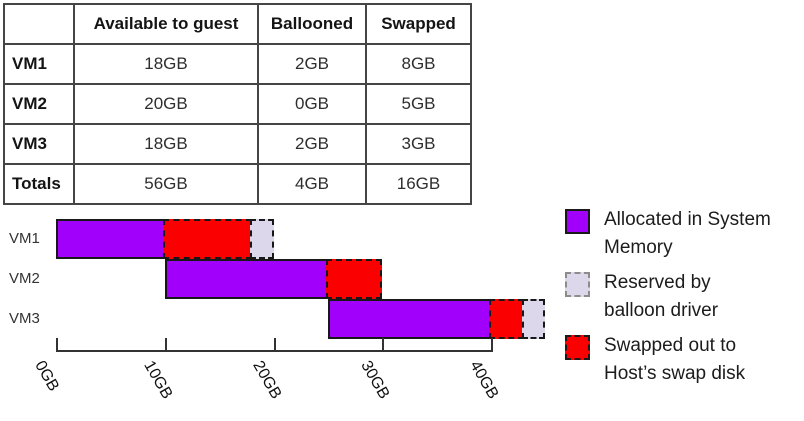  Describe the element at coordinates (418, 64) in the screenshot. I see `table-cell: 8GB` at that location.